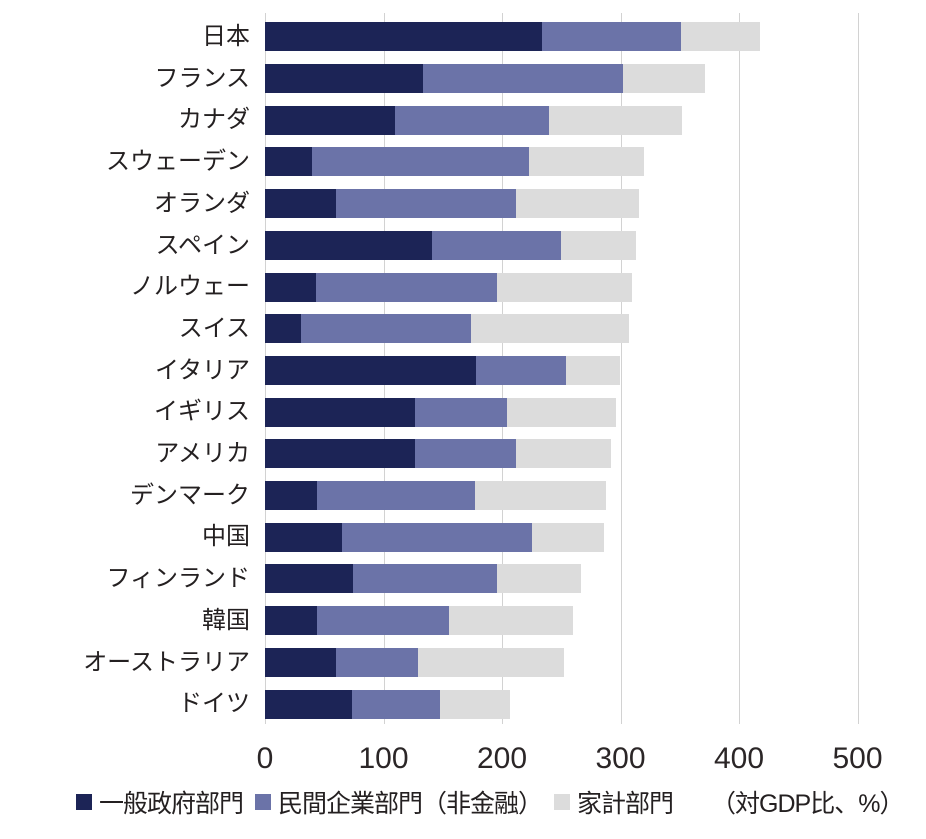 The width and height of the screenshot is (926, 839). I want to click on bar-row: 日本, so click(463, 37).